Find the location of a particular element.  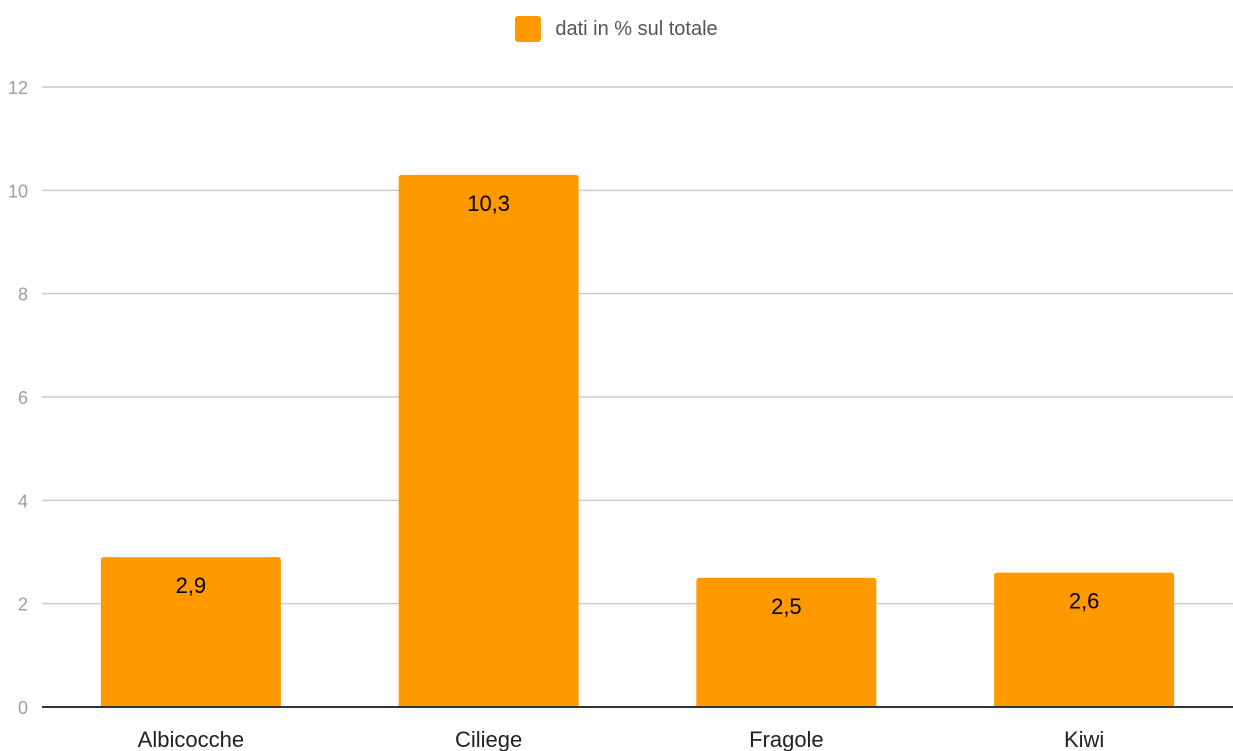

x-tick-label: Kiwi is located at coordinates (1084, 739).